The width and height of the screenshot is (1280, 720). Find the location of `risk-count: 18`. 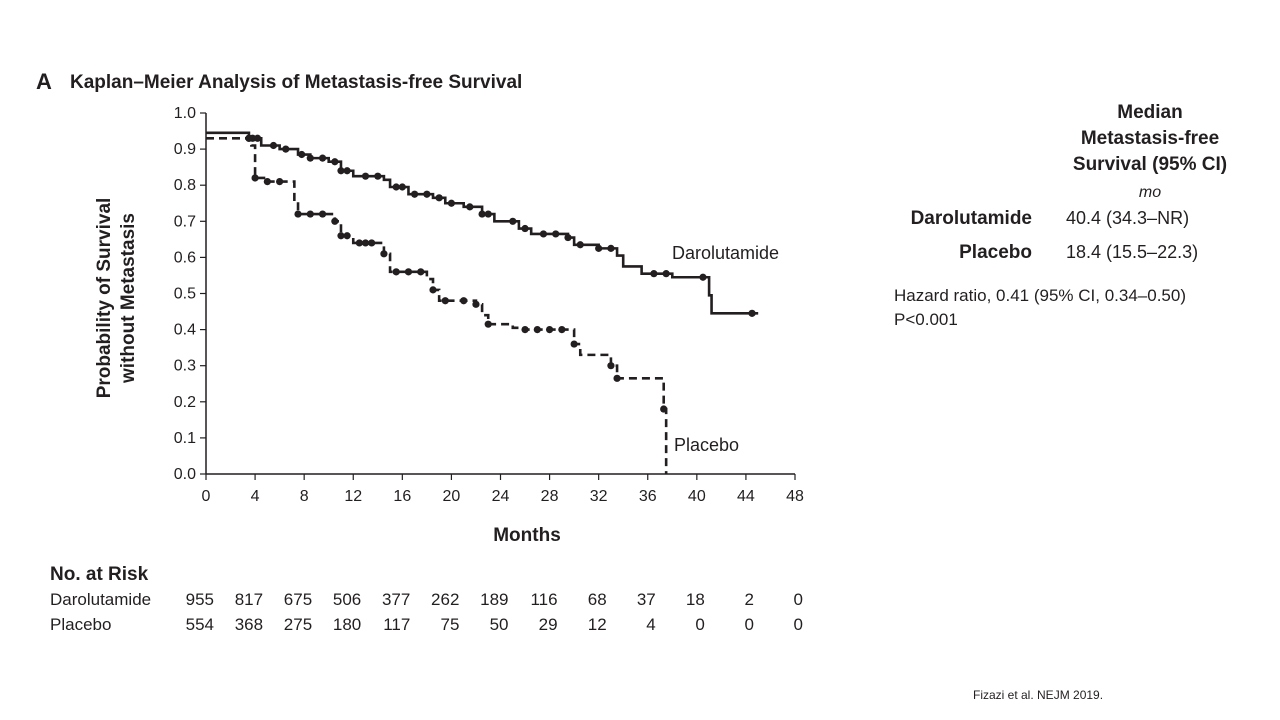

risk-count: 18 is located at coordinates (695, 599).